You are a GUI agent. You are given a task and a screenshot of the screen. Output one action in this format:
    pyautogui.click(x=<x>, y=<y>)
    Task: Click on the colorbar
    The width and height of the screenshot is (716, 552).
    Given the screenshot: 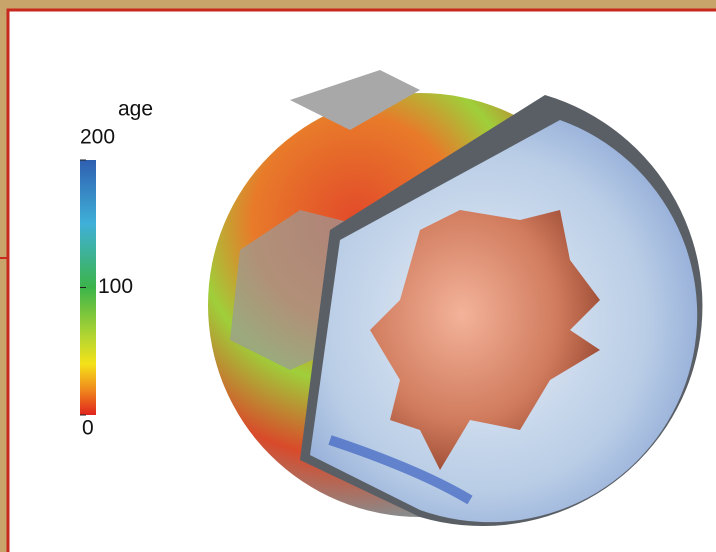 What is the action you would take?
    pyautogui.click(x=88, y=287)
    